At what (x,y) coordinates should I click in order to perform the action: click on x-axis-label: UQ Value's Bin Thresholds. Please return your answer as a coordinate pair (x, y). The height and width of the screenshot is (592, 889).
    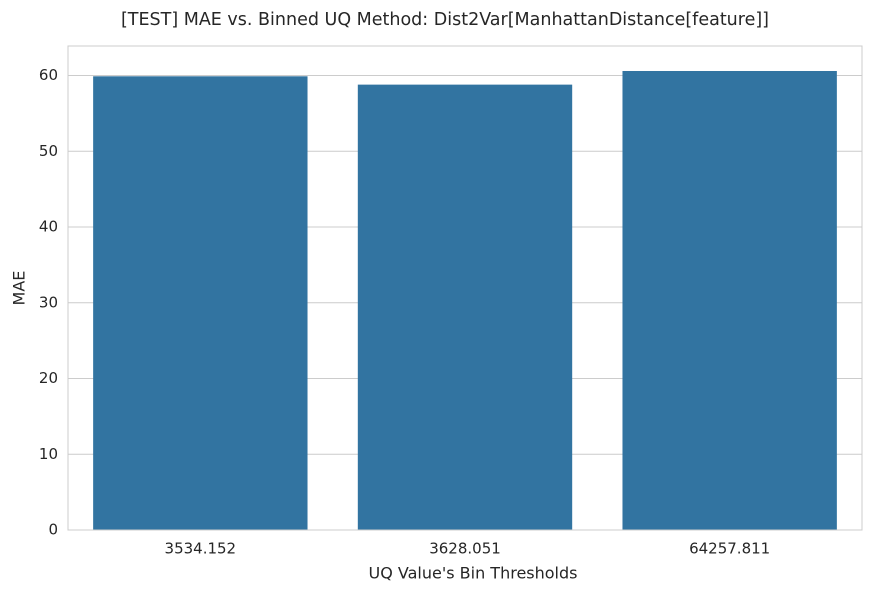
    Looking at the image, I should click on (473, 573).